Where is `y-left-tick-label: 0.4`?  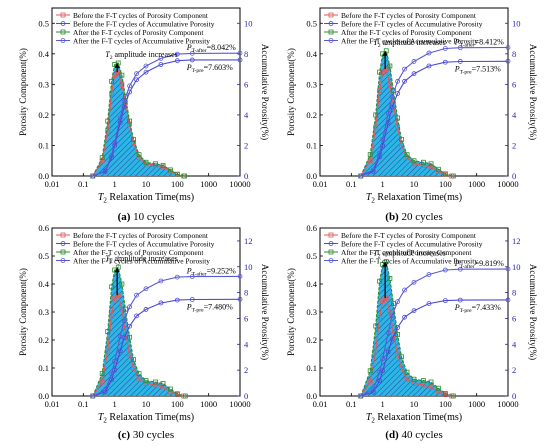
y-left-tick-label: 0.4 is located at coordinates (311, 54).